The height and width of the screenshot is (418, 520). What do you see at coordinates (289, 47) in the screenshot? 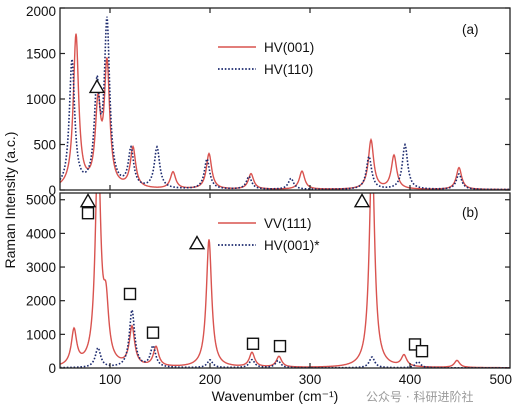
I see `legend-label: HV(001)` at bounding box center [289, 47].